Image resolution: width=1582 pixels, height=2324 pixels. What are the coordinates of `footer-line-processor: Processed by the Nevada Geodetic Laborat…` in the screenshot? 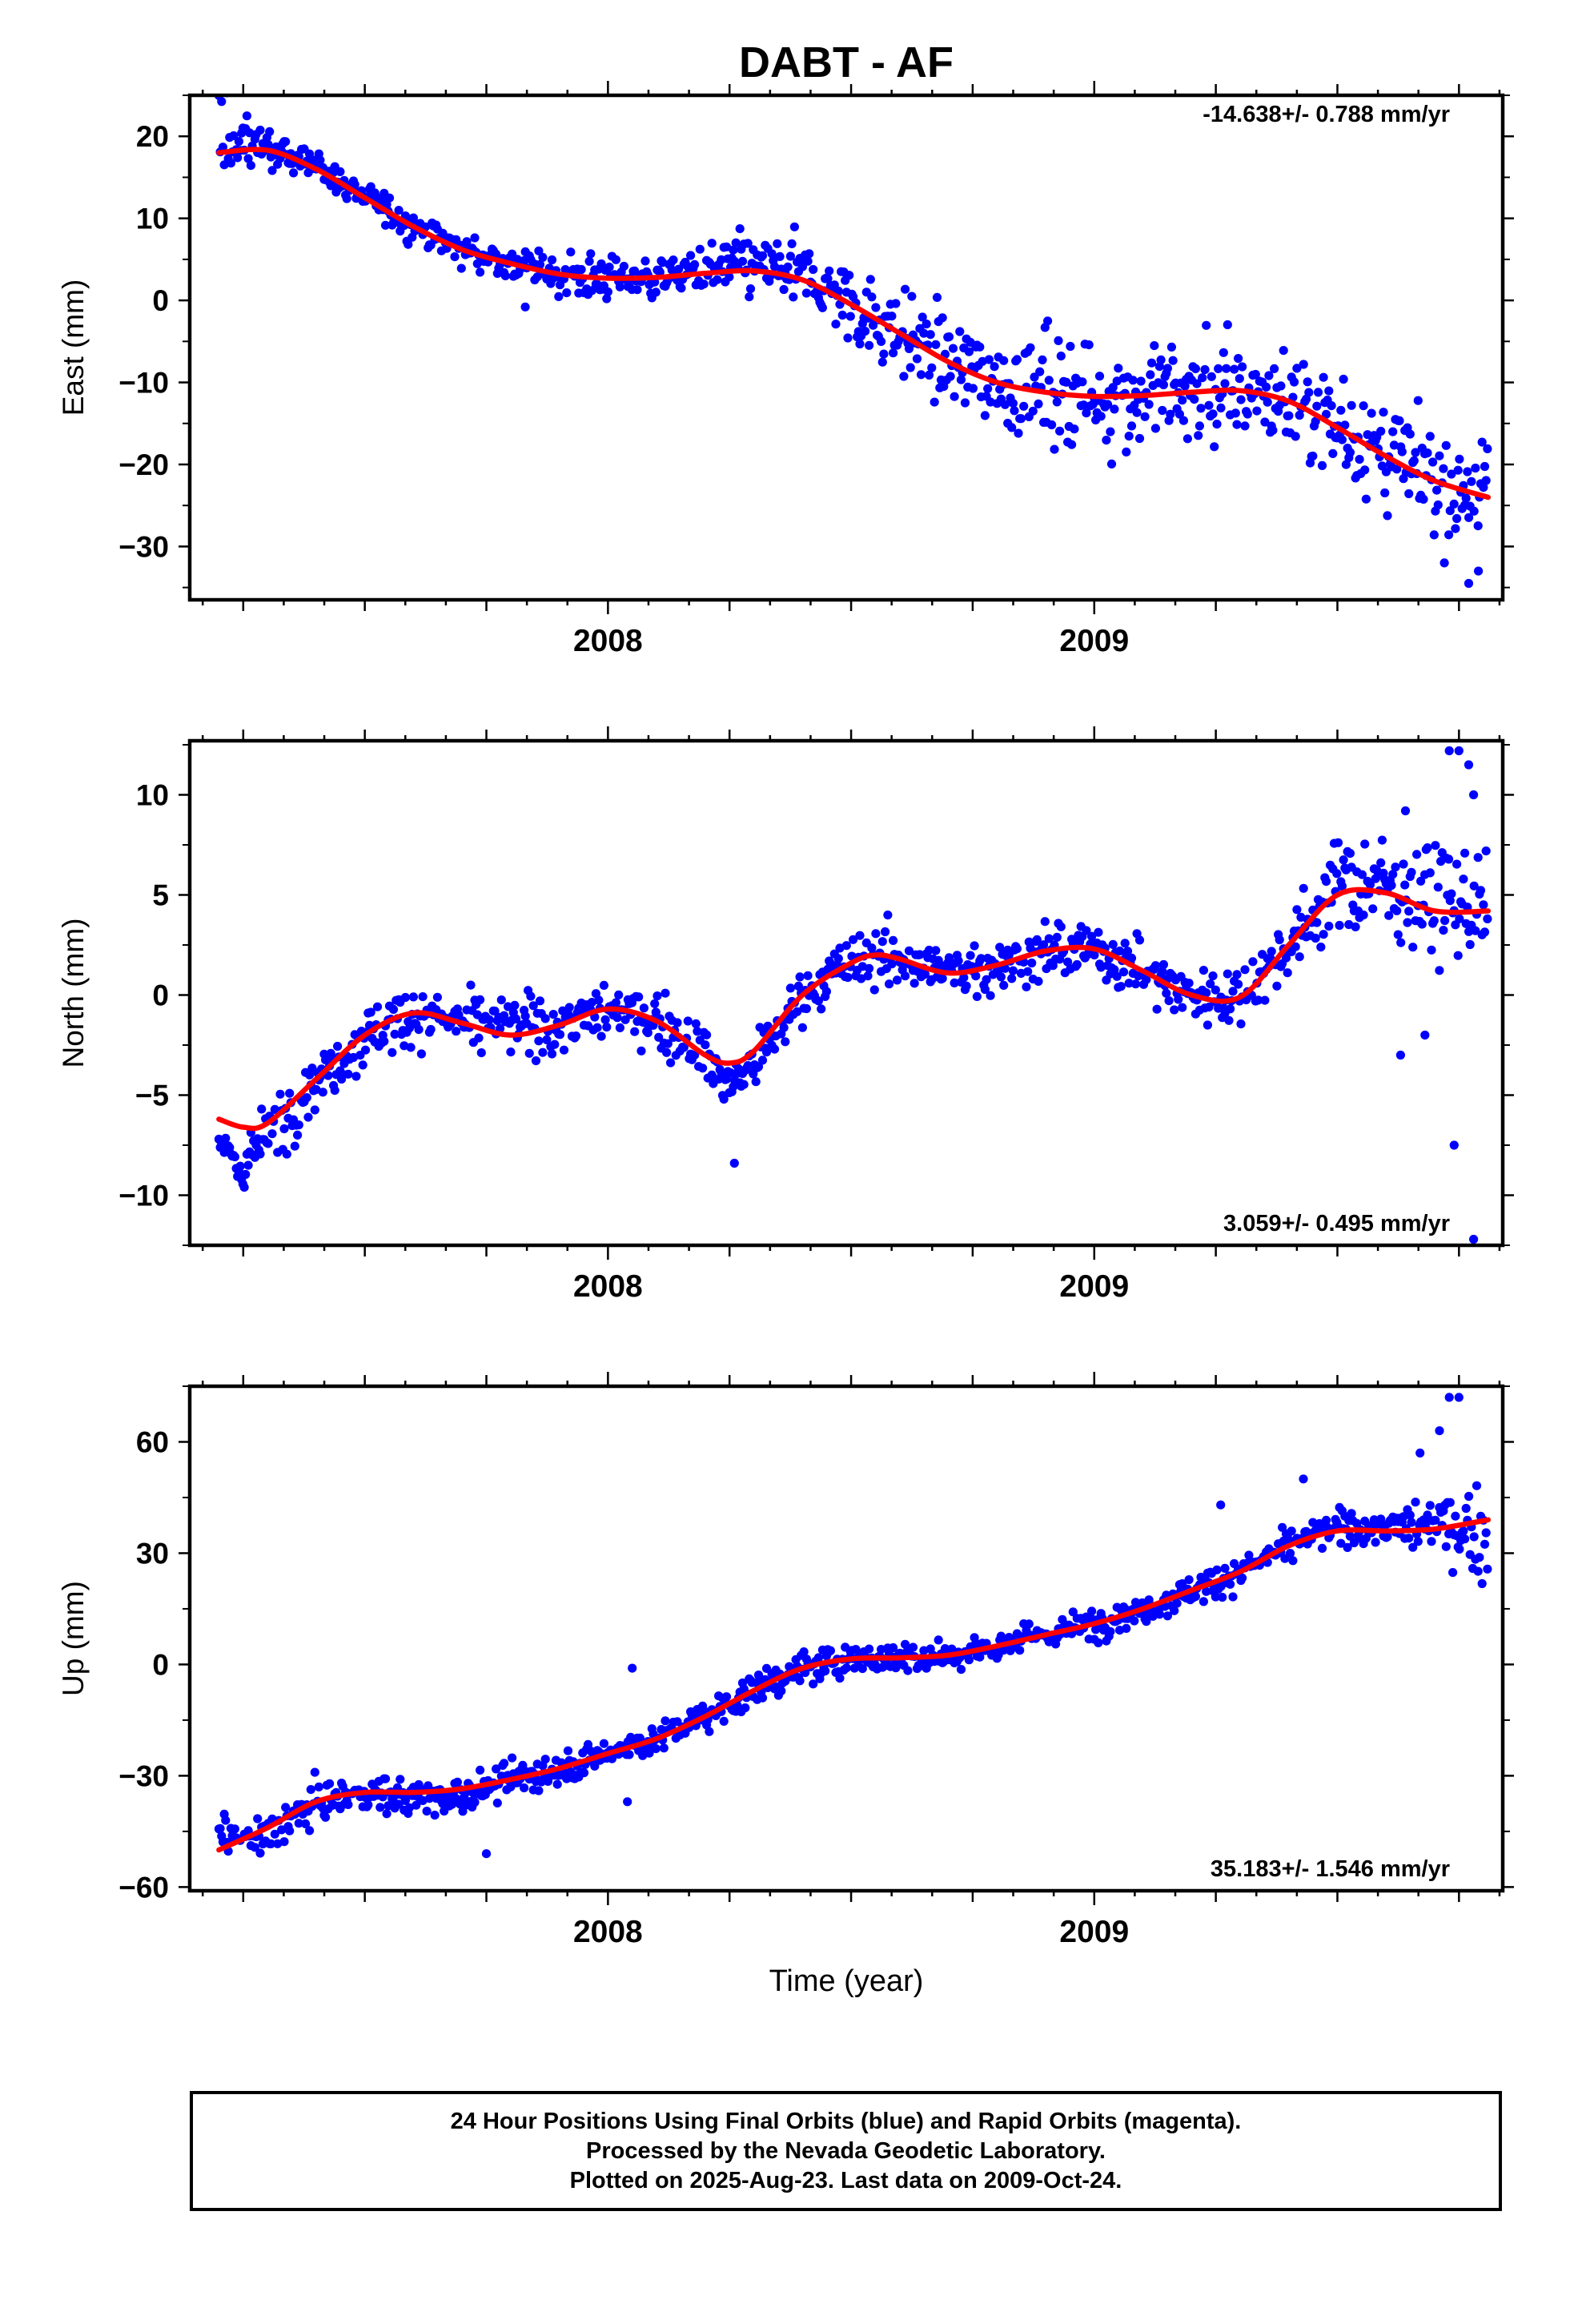 It's located at (846, 2150).